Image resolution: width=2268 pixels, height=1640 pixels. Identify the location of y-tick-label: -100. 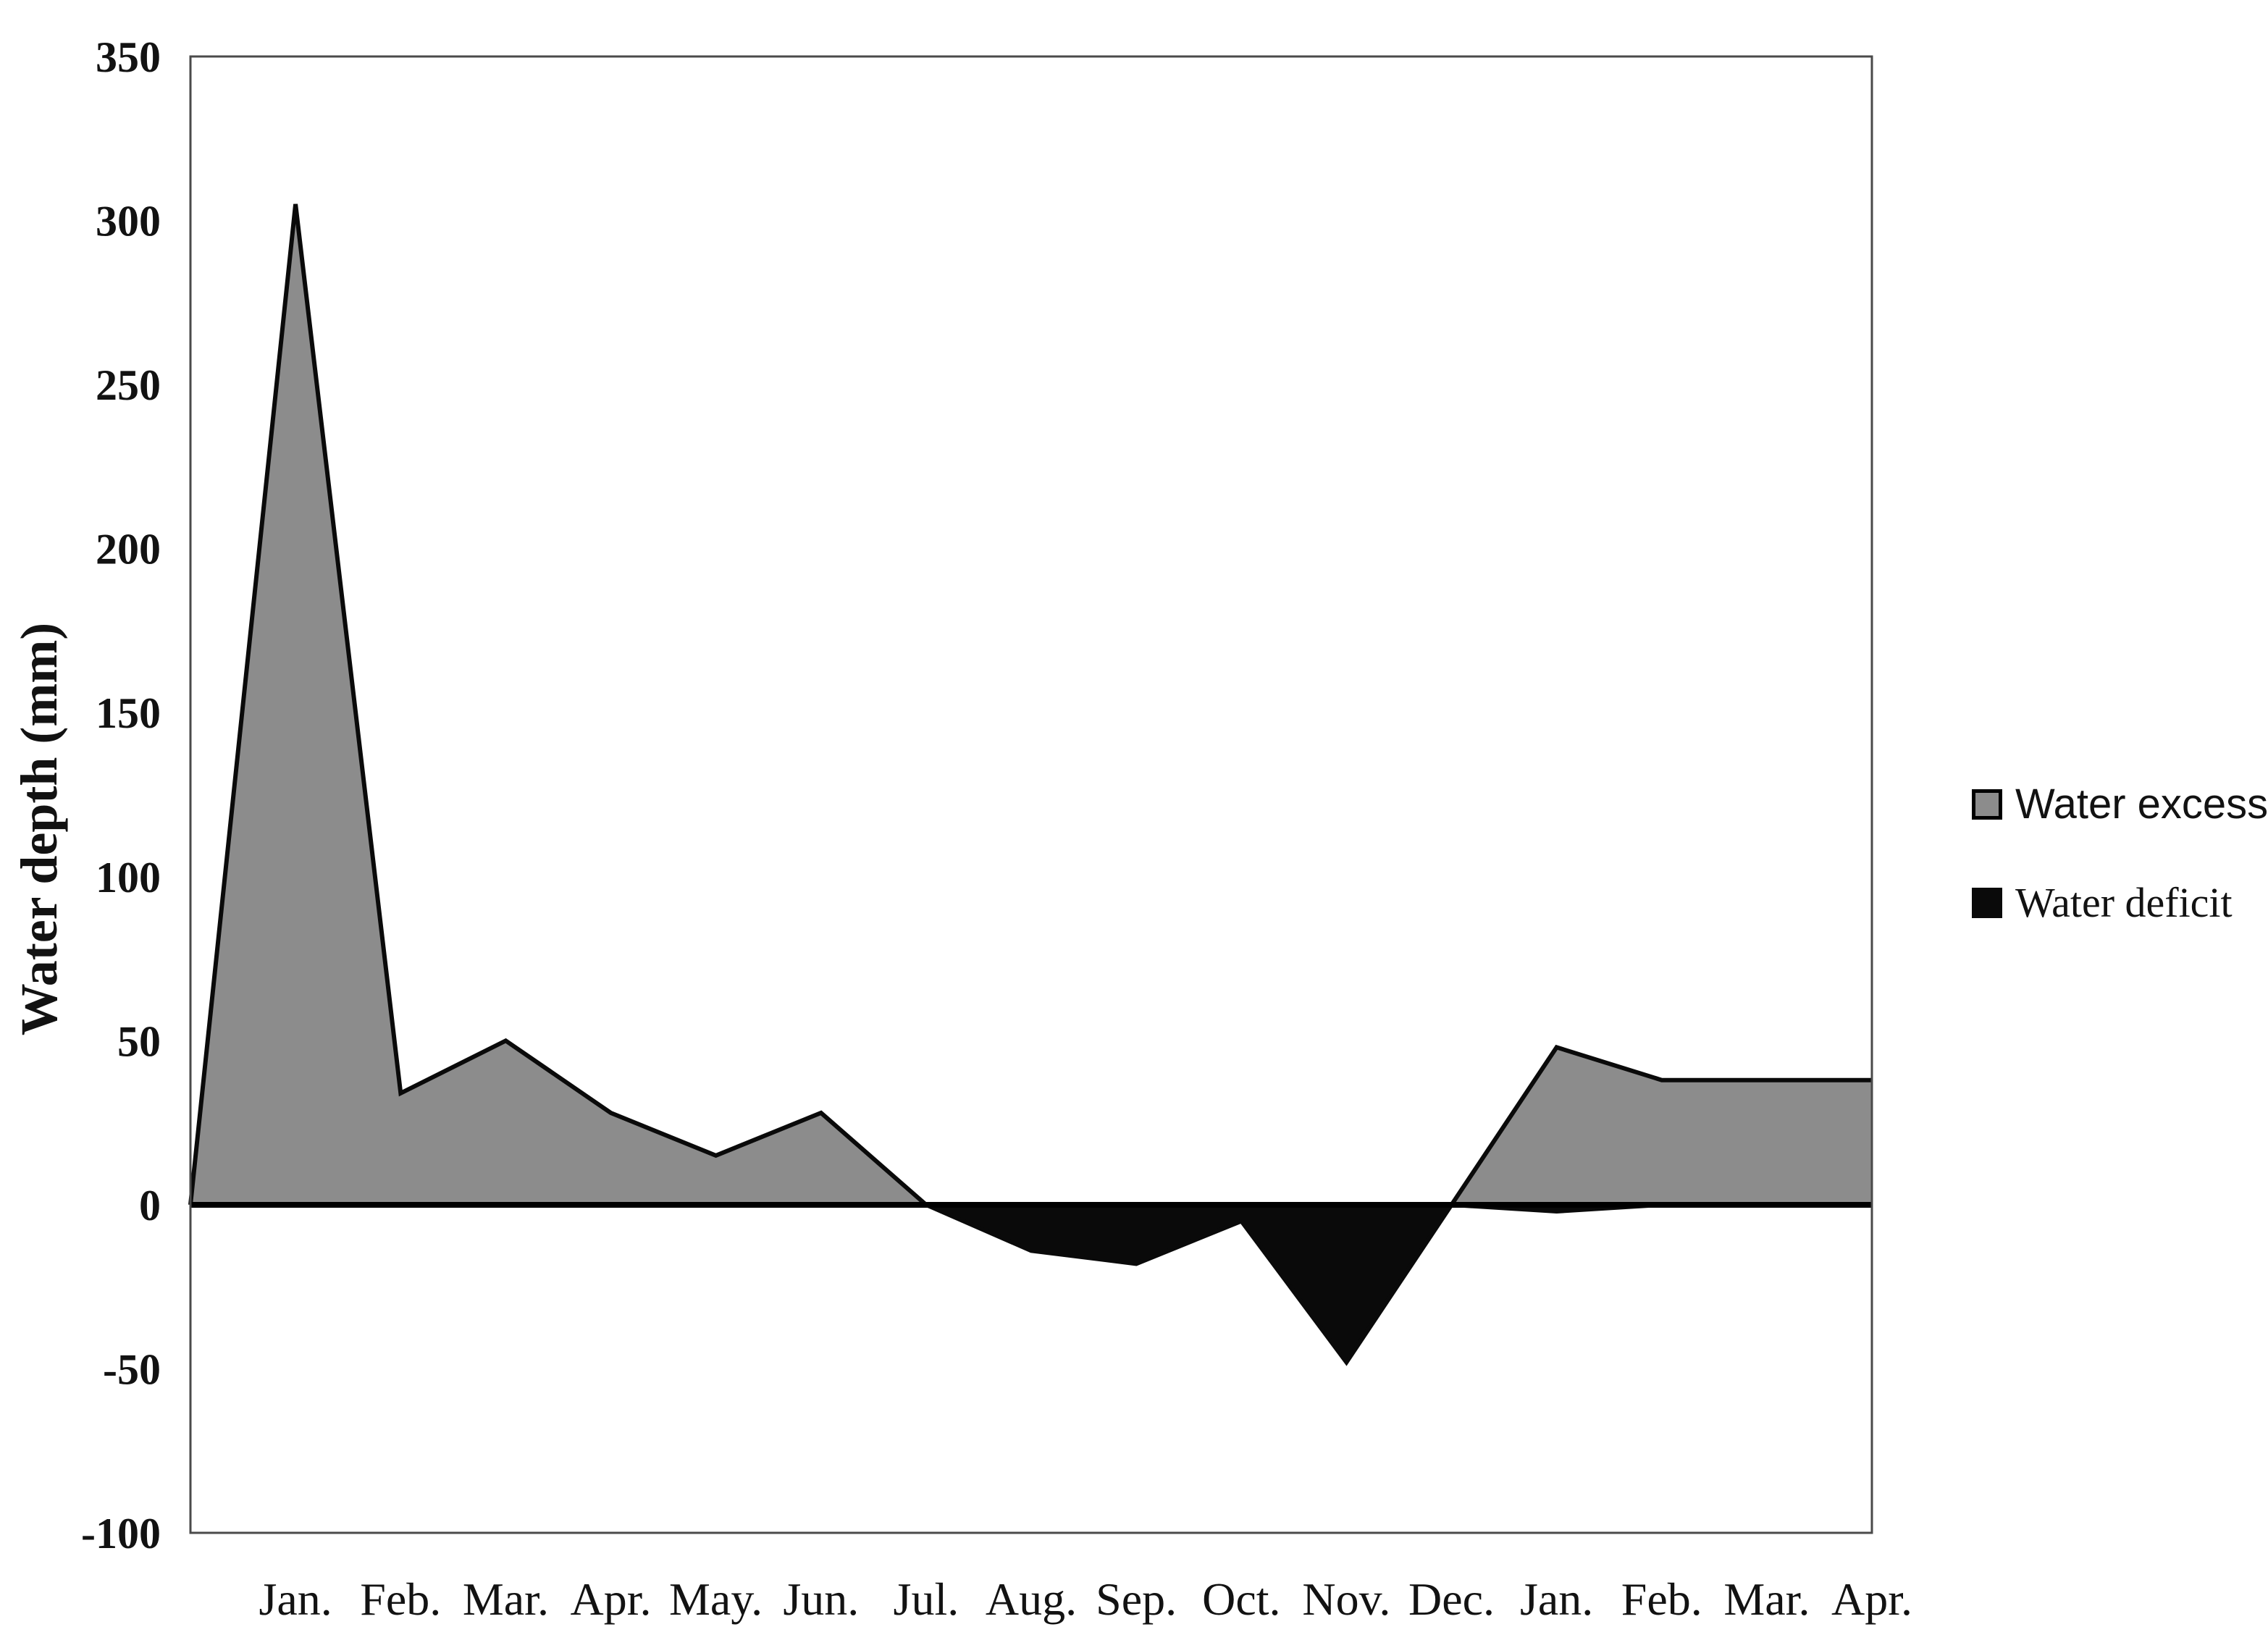
(121, 1533).